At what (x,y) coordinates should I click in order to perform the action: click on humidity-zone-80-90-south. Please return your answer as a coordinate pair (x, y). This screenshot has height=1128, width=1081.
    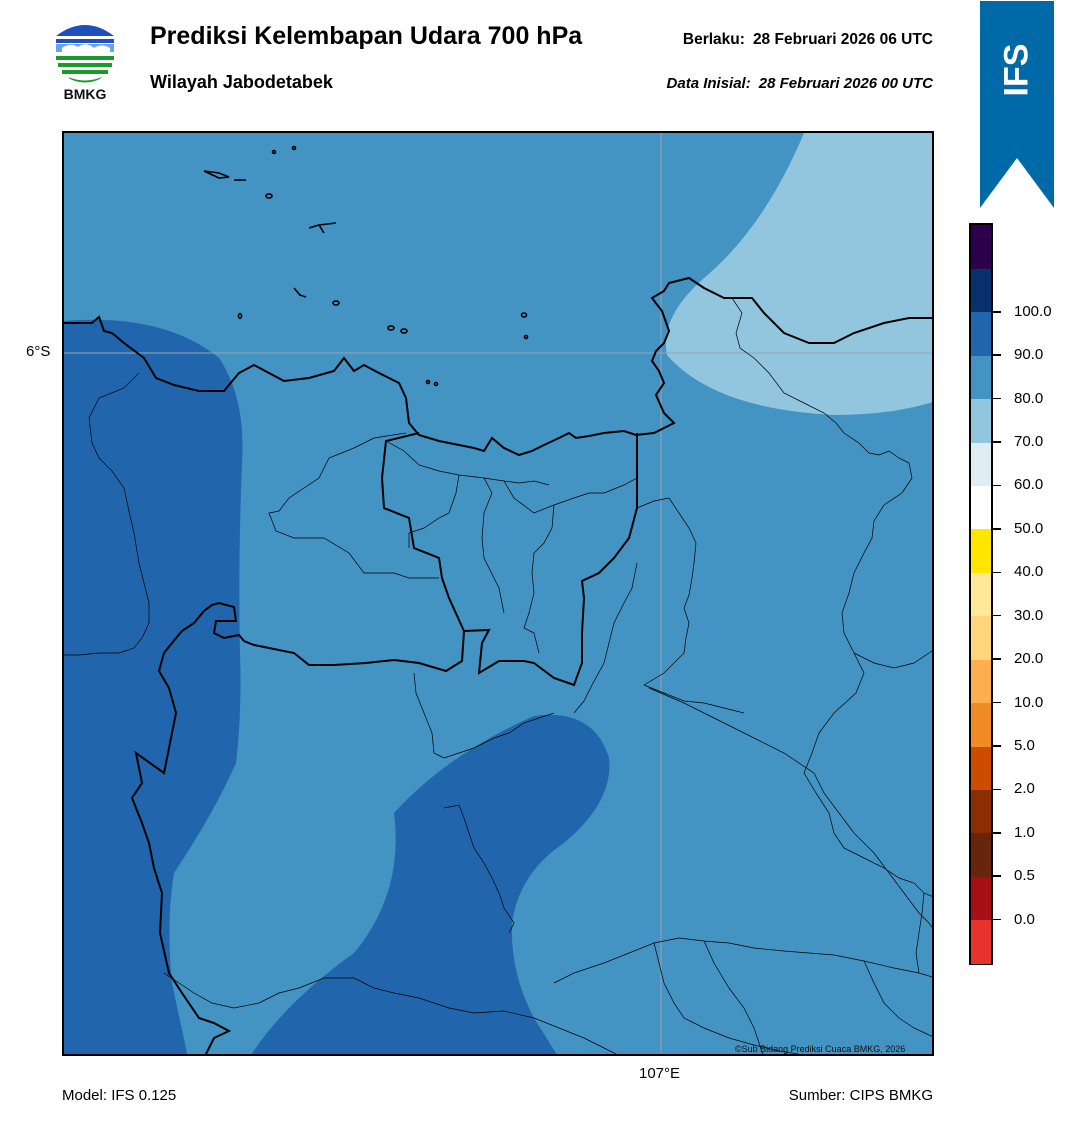
    Looking at the image, I should click on (430, 884).